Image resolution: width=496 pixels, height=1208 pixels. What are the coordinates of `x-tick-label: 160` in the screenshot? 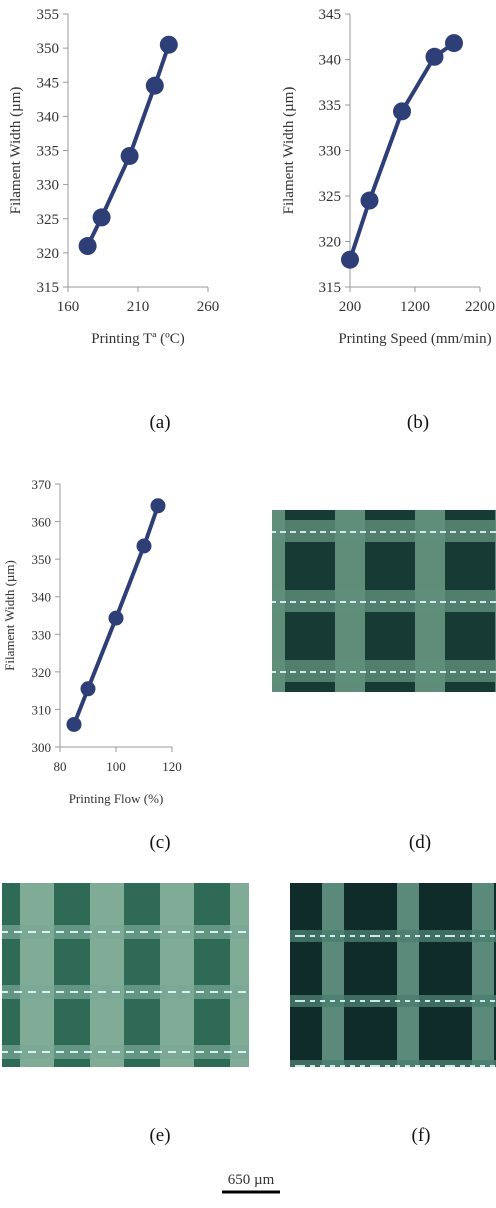 It's located at (68, 307).